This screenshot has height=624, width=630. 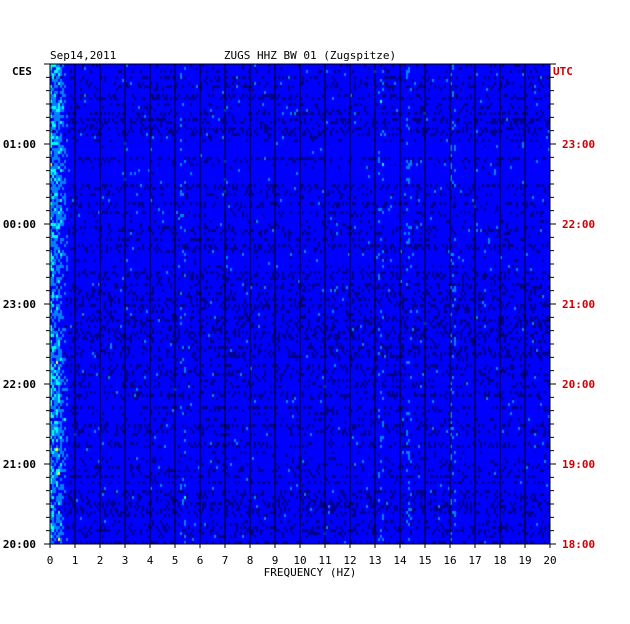 I want to click on x-tick-label: 10, so click(x=299, y=560).